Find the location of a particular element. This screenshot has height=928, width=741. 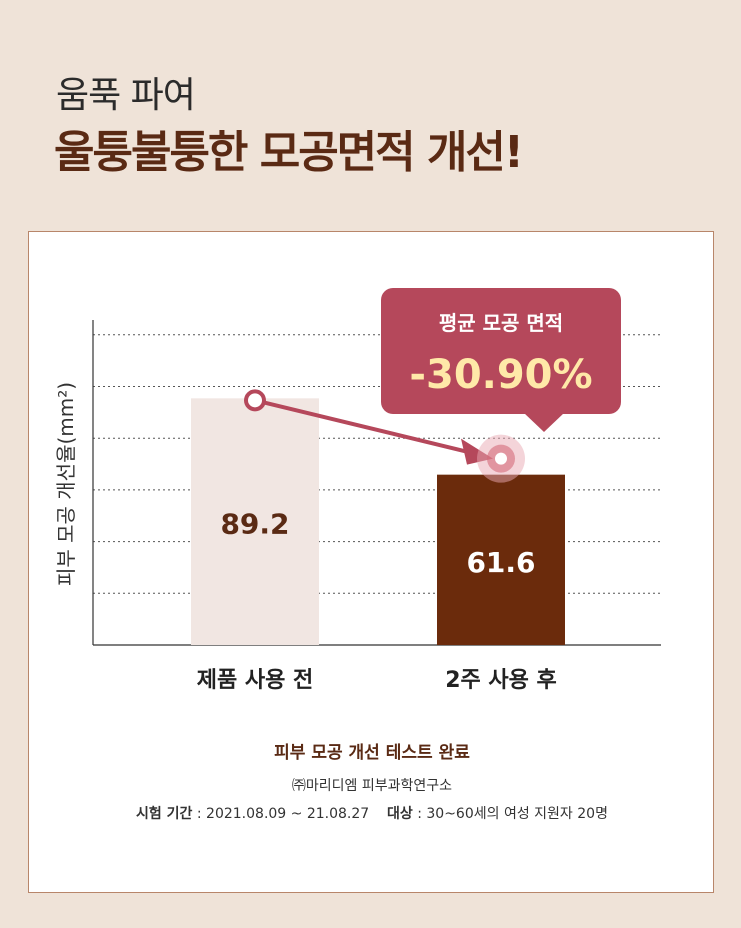

callout-title: 평균 모공 면적 is located at coordinates (501, 323).